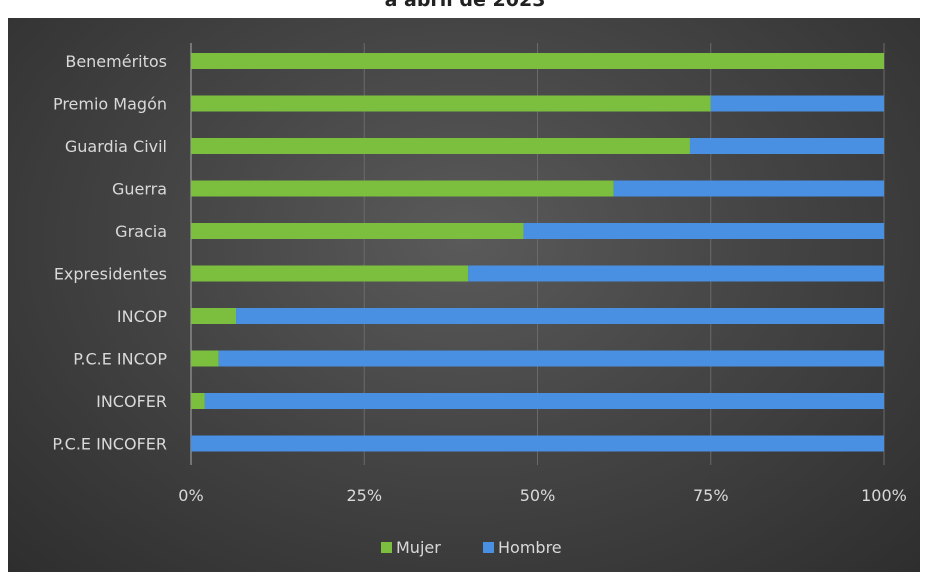 Image resolution: width=930 pixels, height=580 pixels. What do you see at coordinates (884, 495) in the screenshot?
I see `x-tick-label: 100%` at bounding box center [884, 495].